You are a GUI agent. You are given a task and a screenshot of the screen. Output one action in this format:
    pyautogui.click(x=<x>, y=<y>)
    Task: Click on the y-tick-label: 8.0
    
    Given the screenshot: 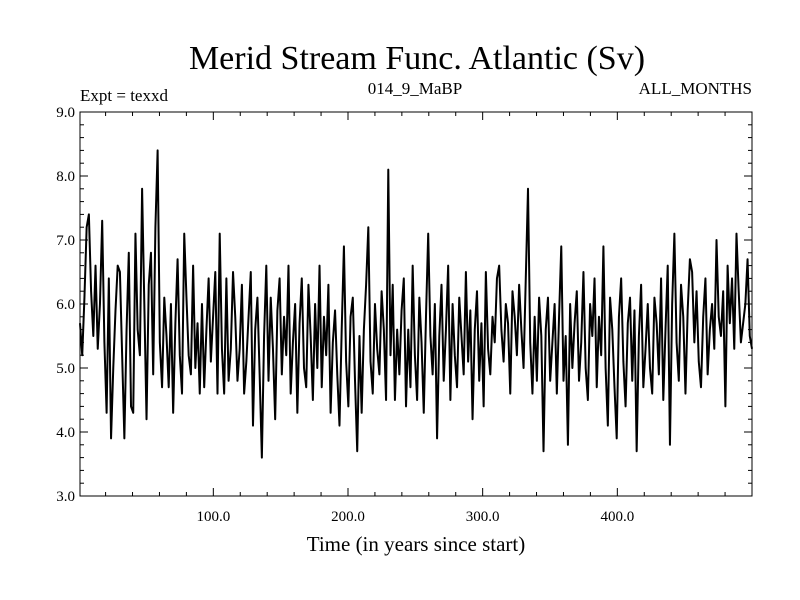 What is the action you would take?
    pyautogui.click(x=65, y=177)
    